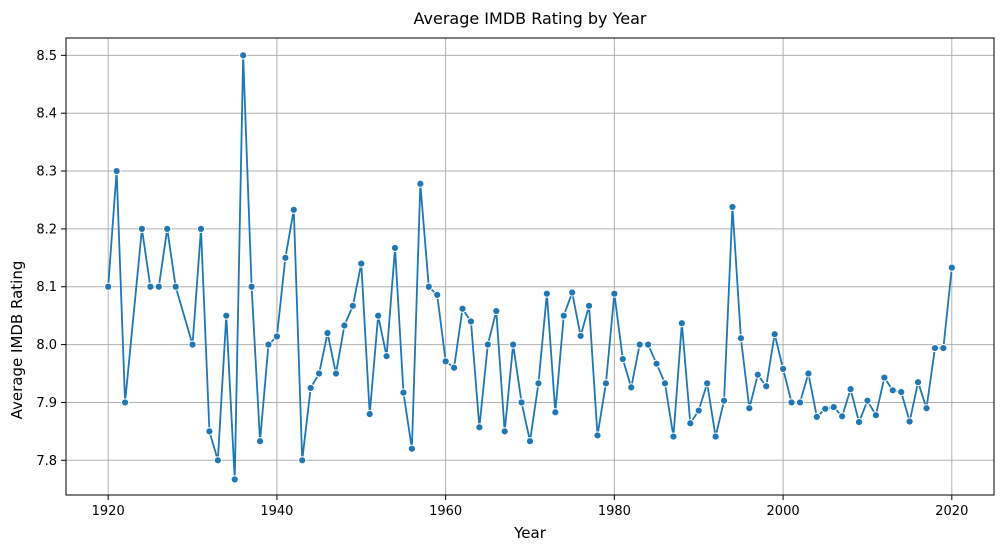  What do you see at coordinates (530, 507) in the screenshot?
I see `x-axis: 1920 1940 1960 1980 2000 2020` at bounding box center [530, 507].